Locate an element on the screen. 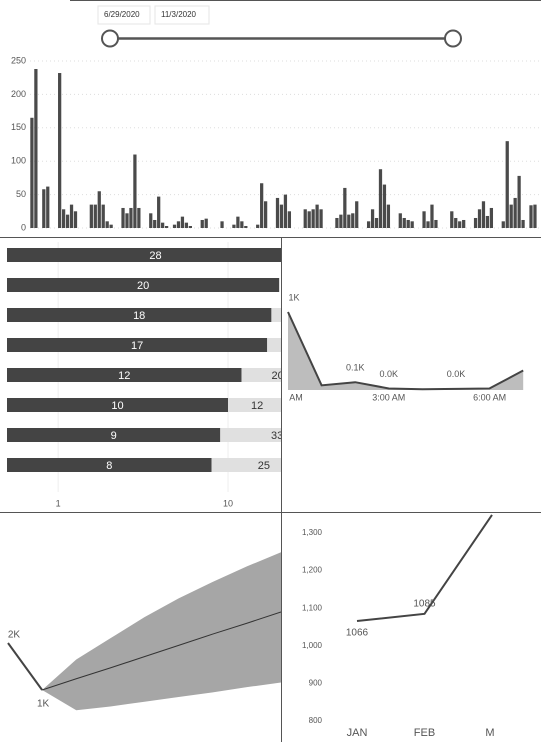  y-tick-label: 1,100 is located at coordinates (312, 607).